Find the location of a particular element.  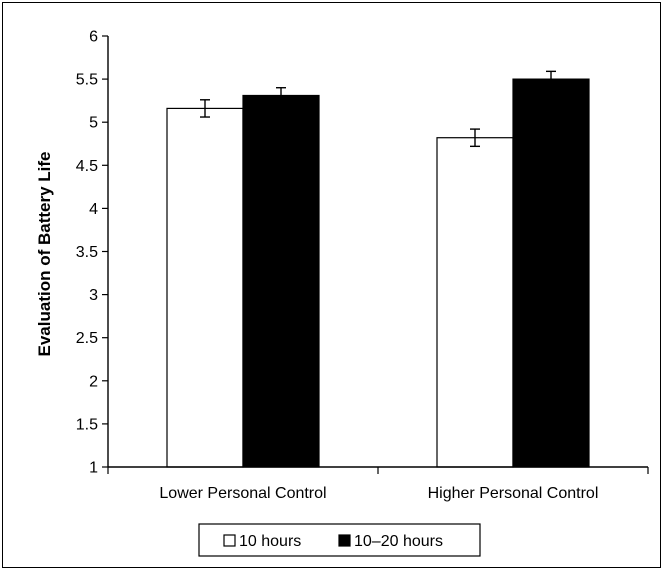

error-bars is located at coordinates (378, 109).